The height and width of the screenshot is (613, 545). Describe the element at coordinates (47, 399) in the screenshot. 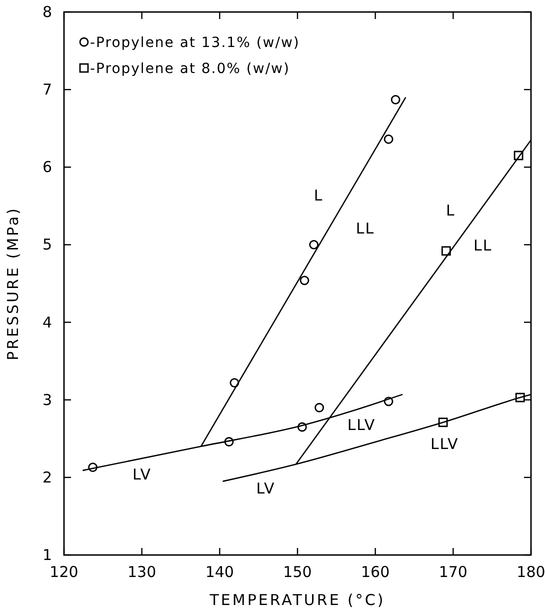

I see `y-tick-label: 3` at that location.